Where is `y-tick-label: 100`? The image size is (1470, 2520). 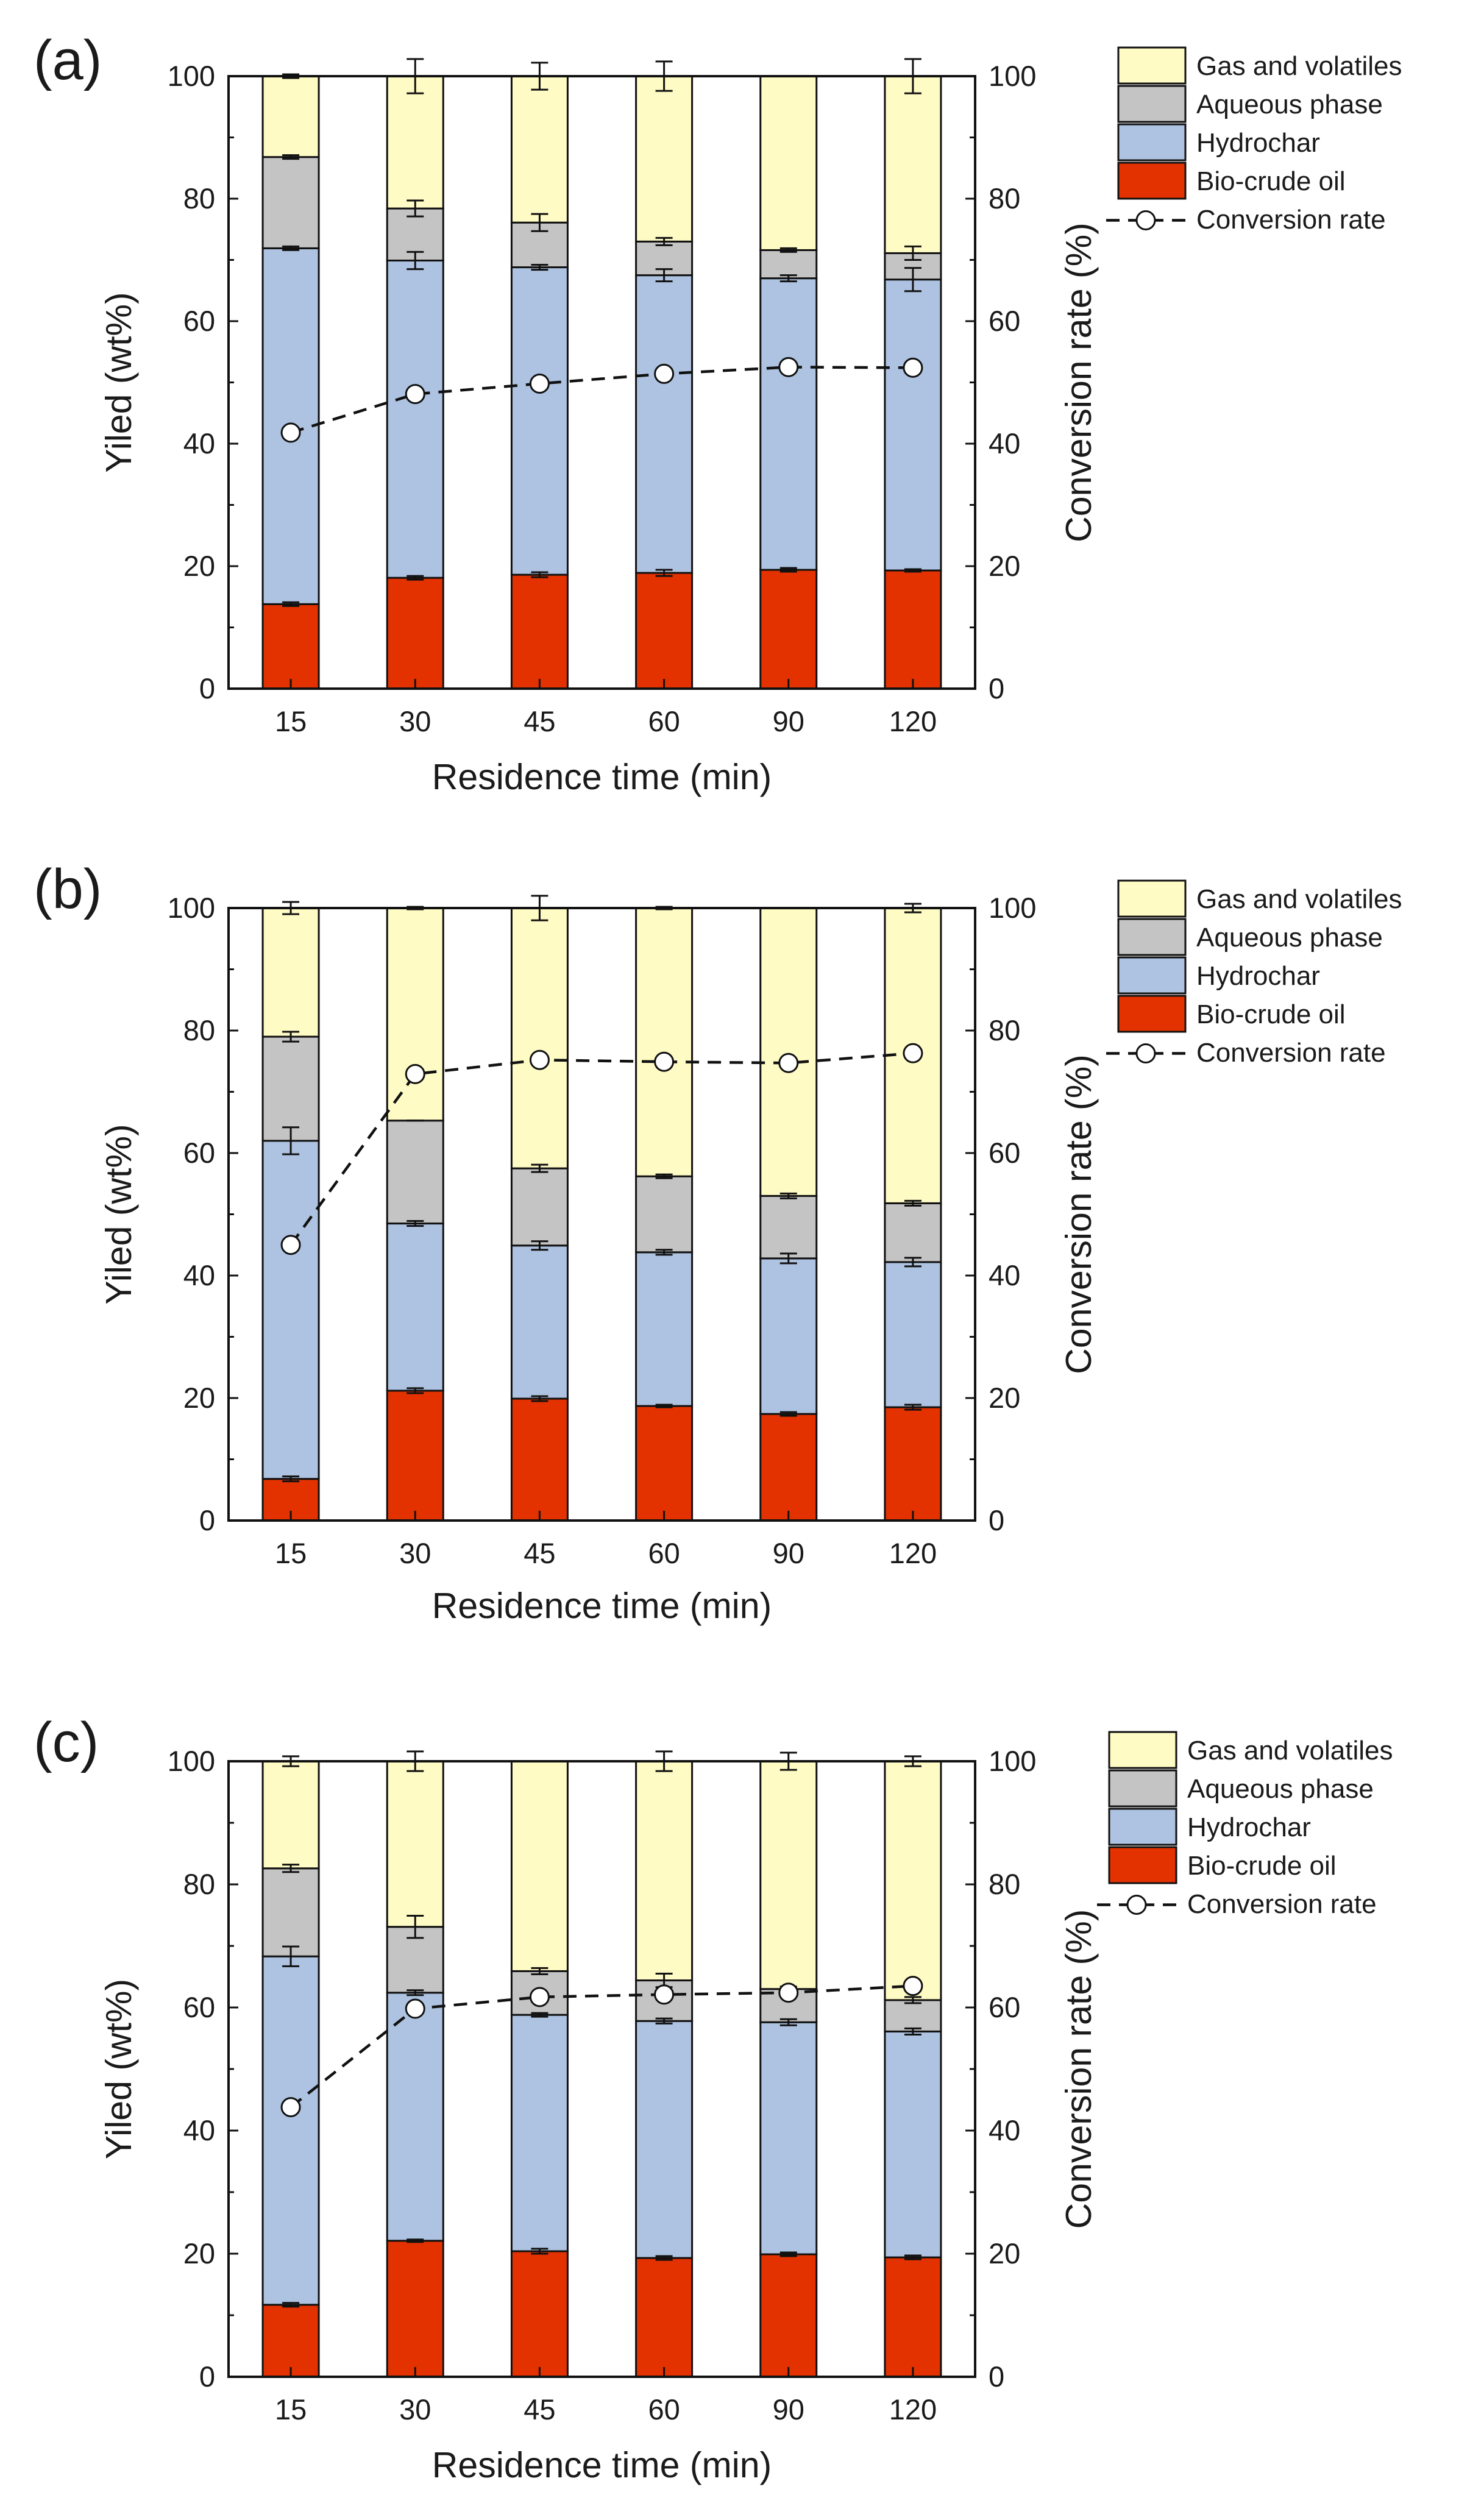 y-tick-label: 100 is located at coordinates (191, 1761).